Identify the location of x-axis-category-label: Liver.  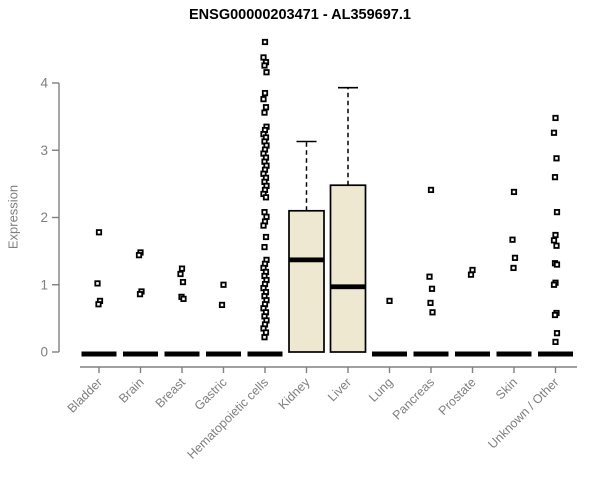
(339, 389).